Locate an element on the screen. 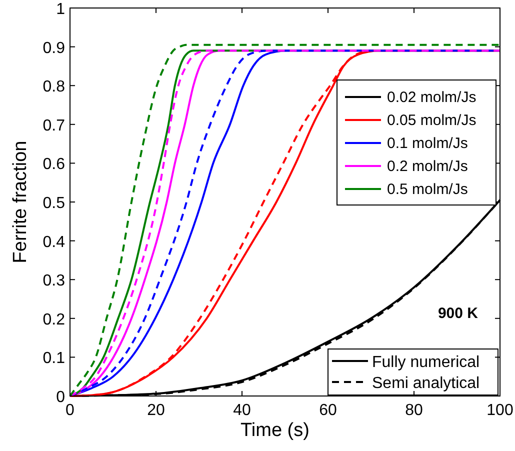 The width and height of the screenshot is (515, 451). x-tick-label: 40 is located at coordinates (242, 410).